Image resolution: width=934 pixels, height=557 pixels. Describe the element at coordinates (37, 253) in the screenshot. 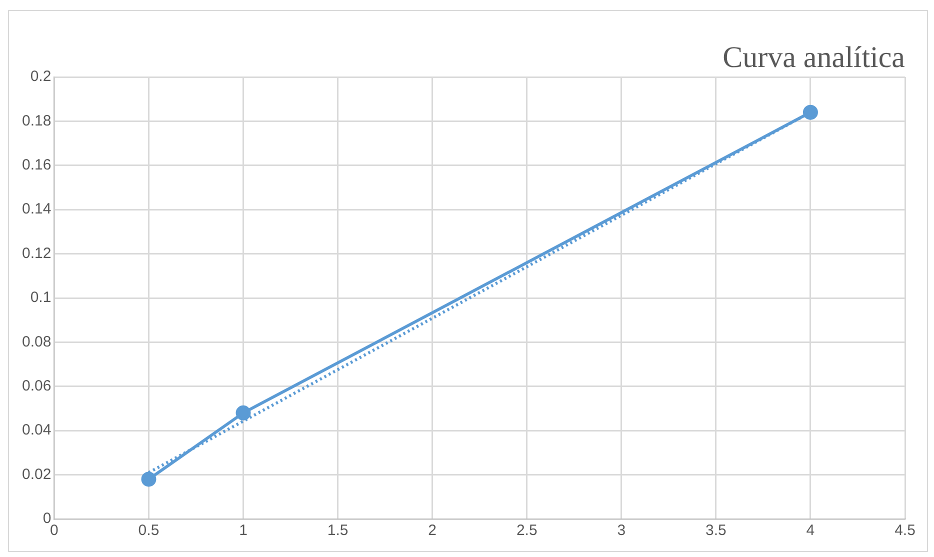

I see `y-tick-label: 0.12` at that location.